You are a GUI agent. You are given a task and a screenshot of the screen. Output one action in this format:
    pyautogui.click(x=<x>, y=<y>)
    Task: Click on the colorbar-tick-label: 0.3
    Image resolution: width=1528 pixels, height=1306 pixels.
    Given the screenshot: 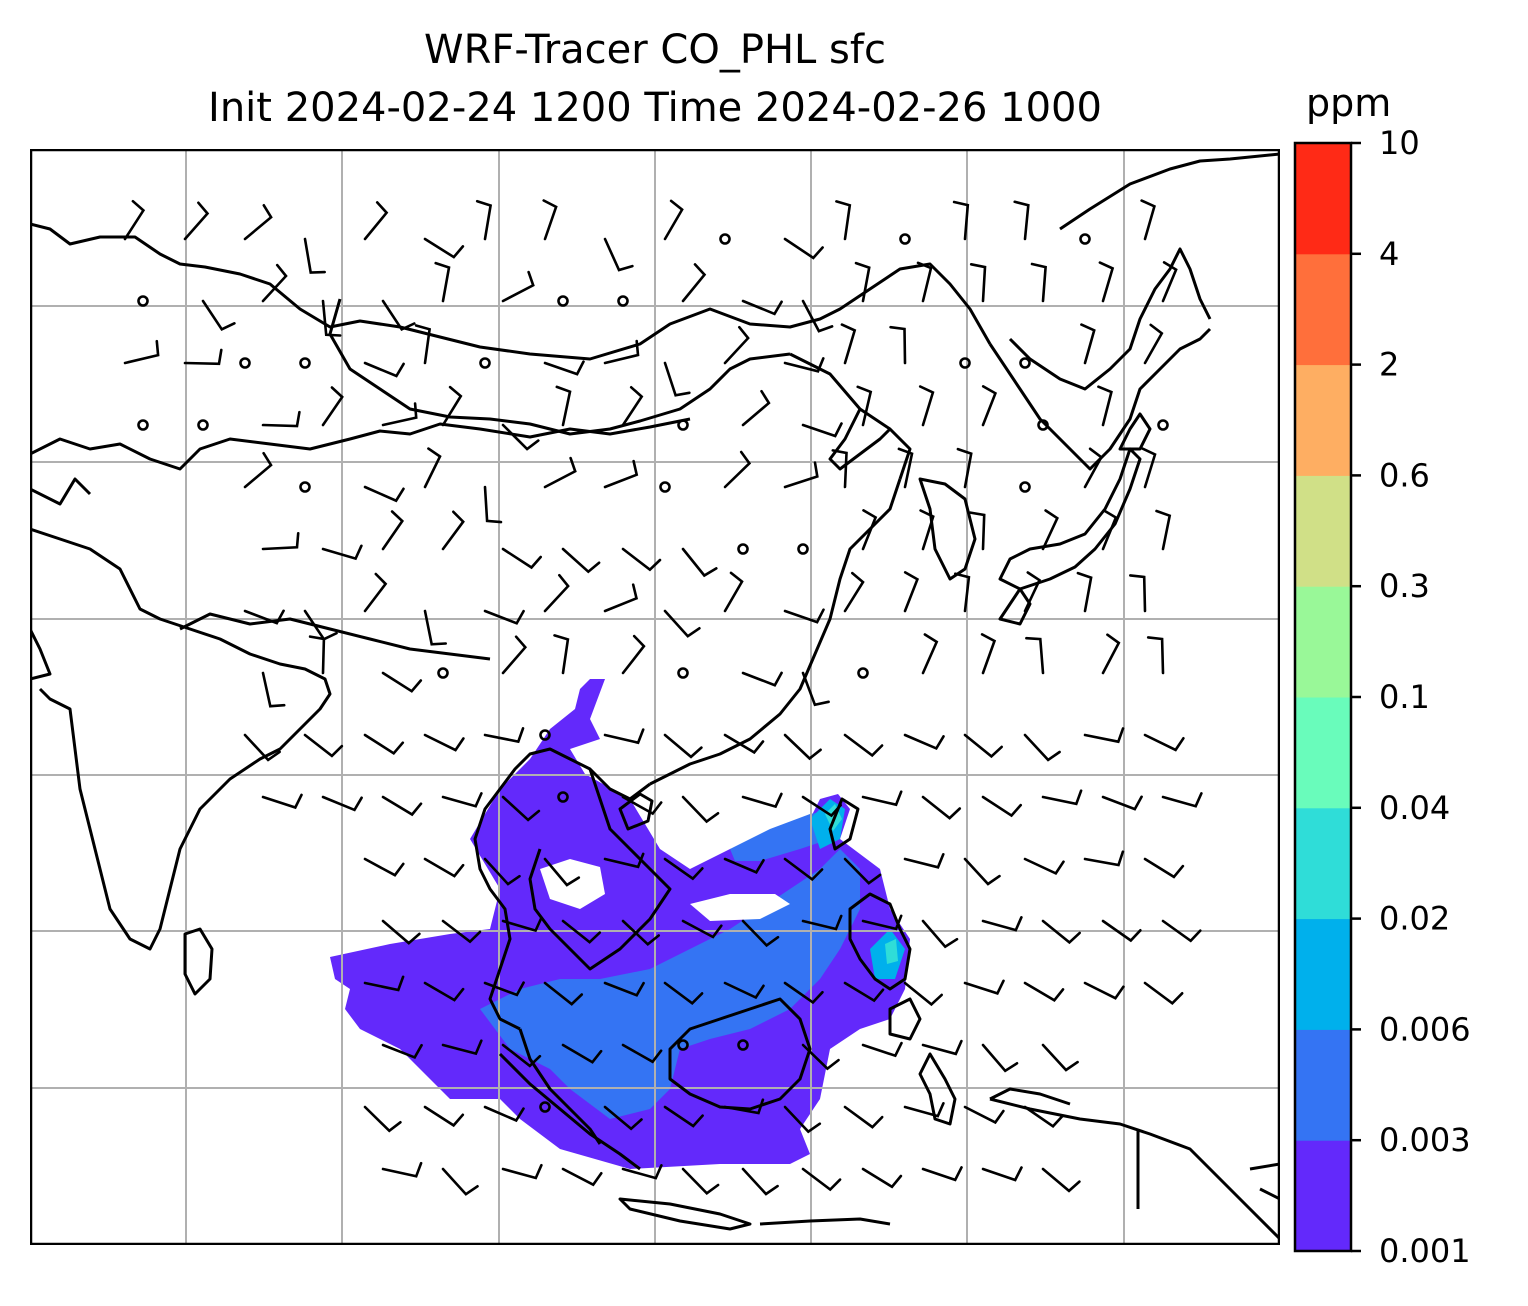 What is the action you would take?
    pyautogui.click(x=1404, y=586)
    